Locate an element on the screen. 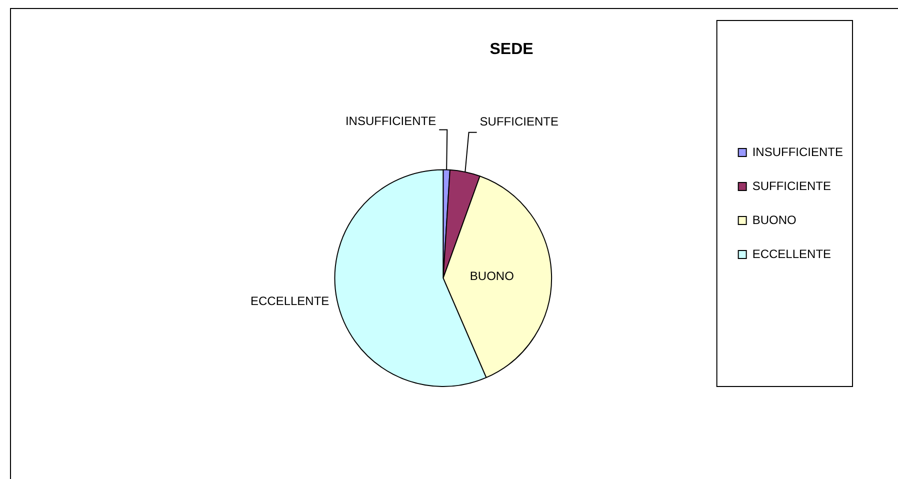 This screenshot has width=898, height=479. slice-label: ECCELLENTE is located at coordinates (290, 301).